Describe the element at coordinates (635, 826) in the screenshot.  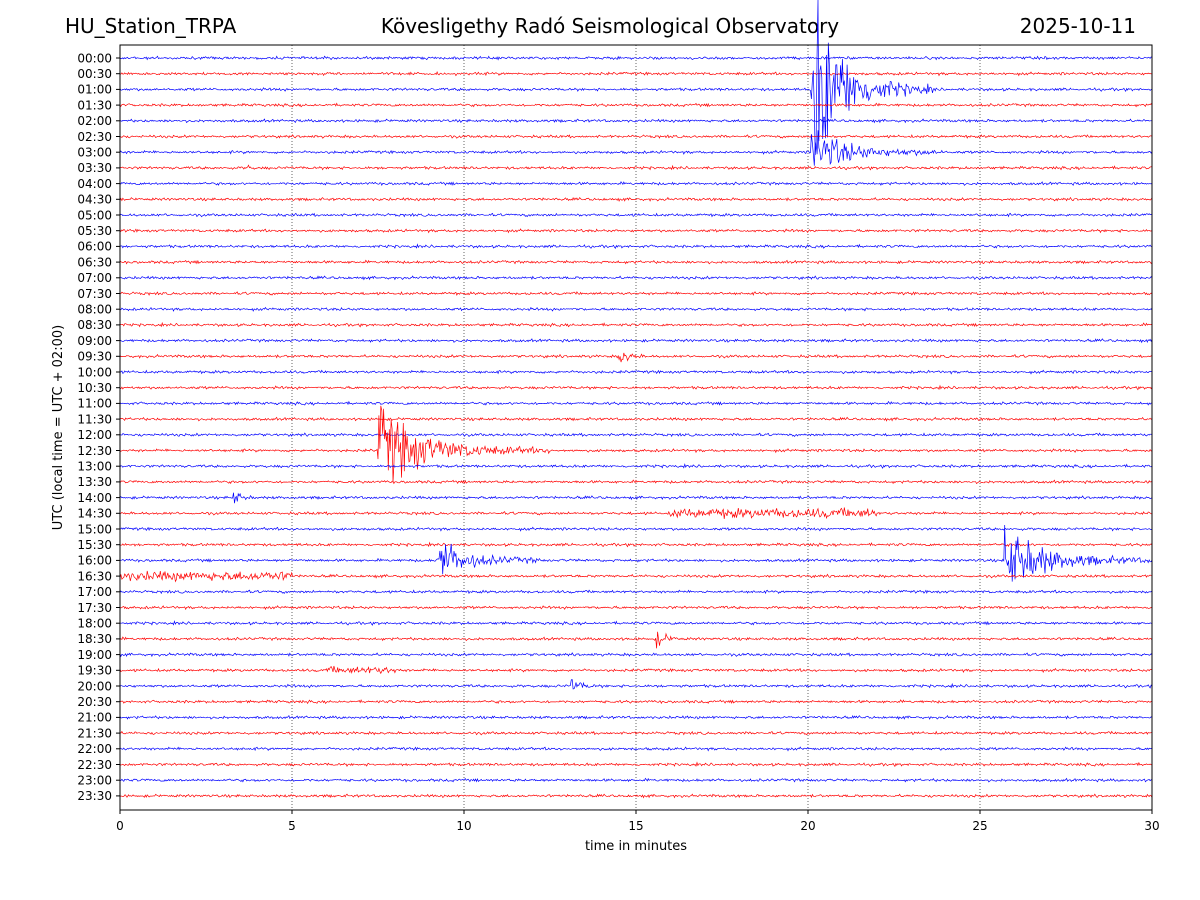
I see `x-tick-label: 15` at that location.